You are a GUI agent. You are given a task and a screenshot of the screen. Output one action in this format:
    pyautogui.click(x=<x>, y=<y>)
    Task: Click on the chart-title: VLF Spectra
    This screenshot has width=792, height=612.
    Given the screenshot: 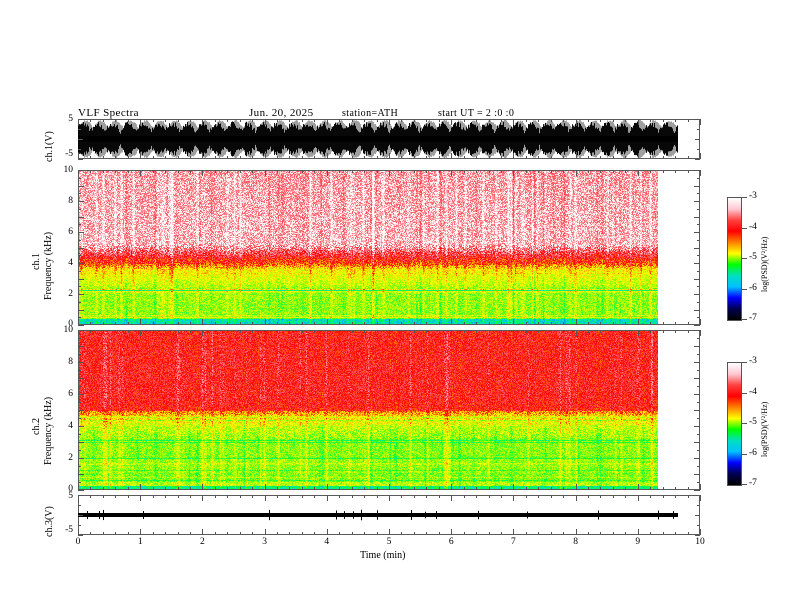 What is the action you would take?
    pyautogui.click(x=108, y=113)
    